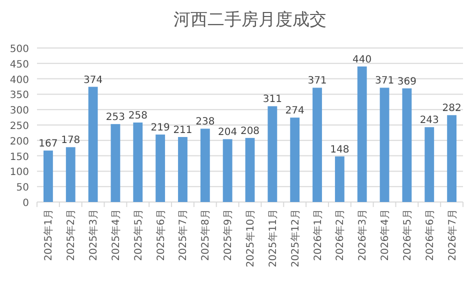 Image resolution: width=472 pixels, height=282 pixels. Describe the element at coordinates (452, 108) in the screenshot. I see `data-label: 282` at that location.